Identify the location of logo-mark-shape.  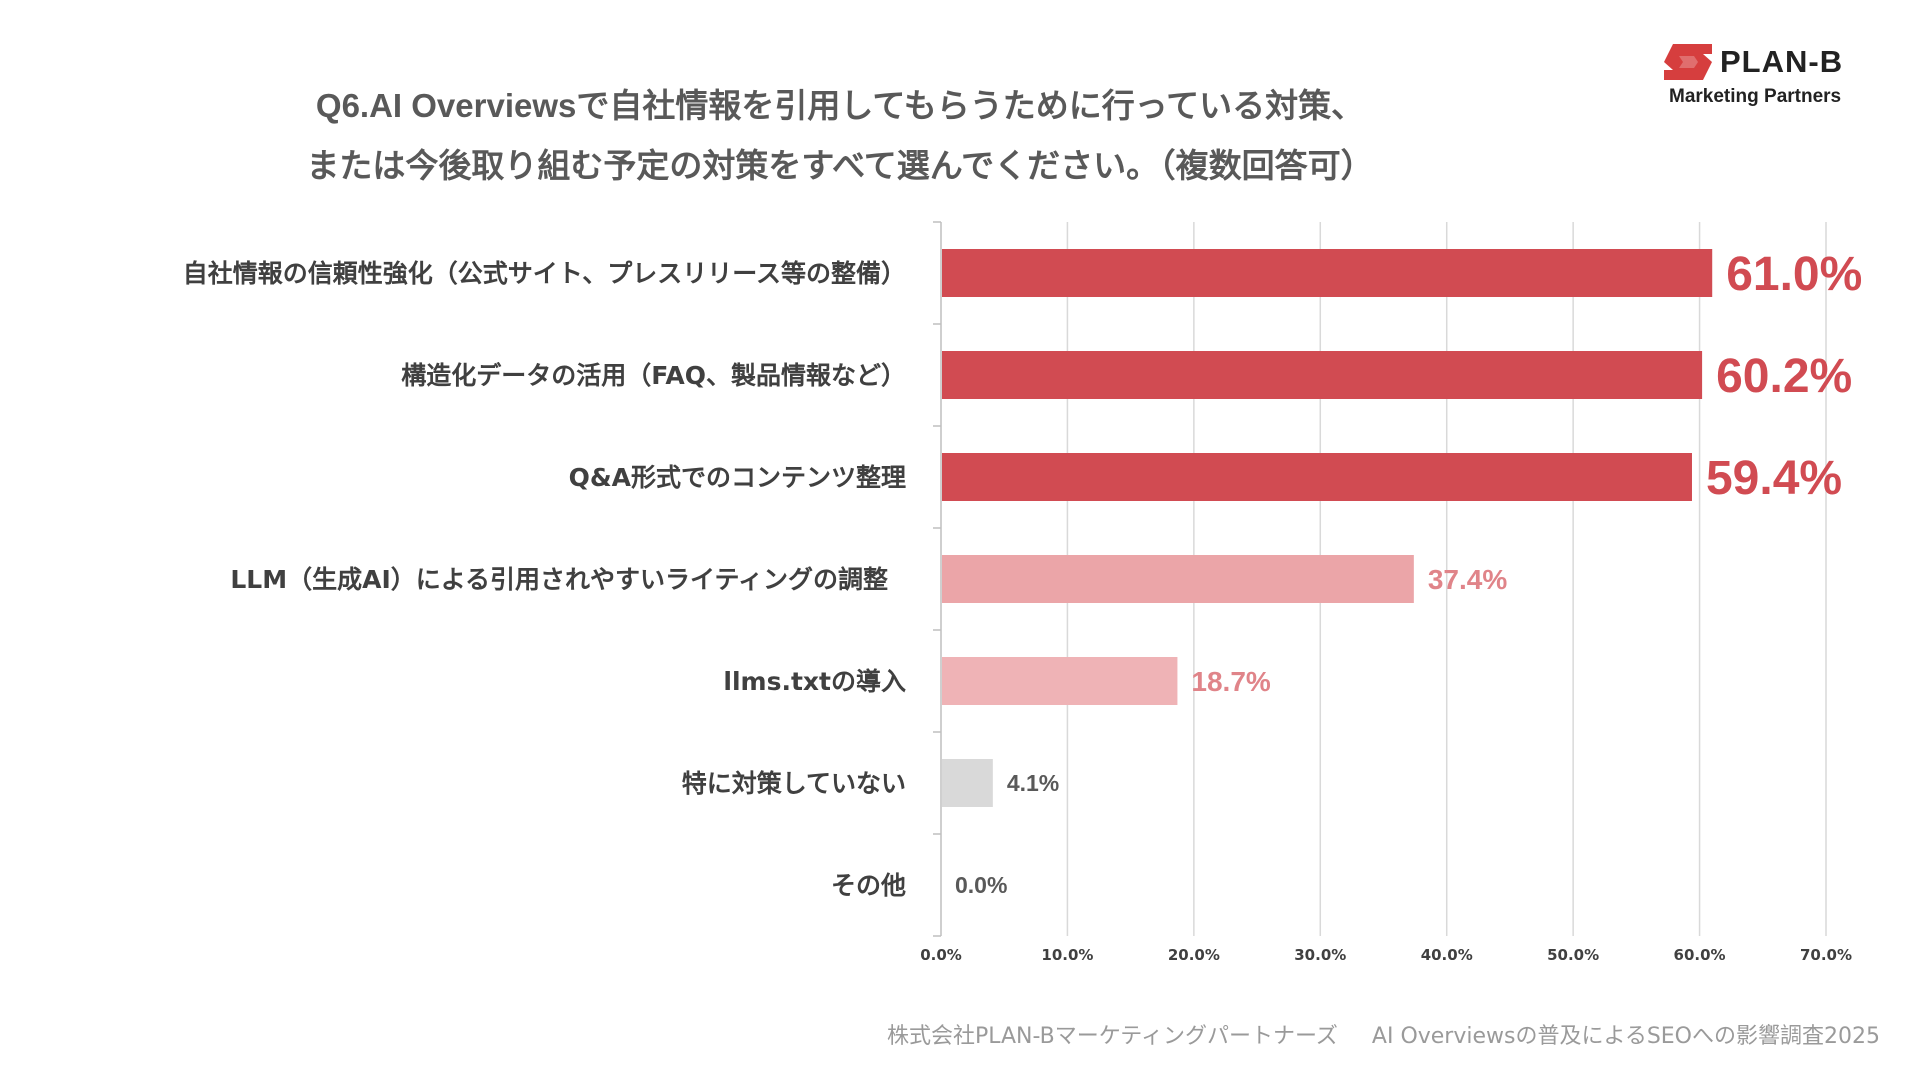
(1688, 62).